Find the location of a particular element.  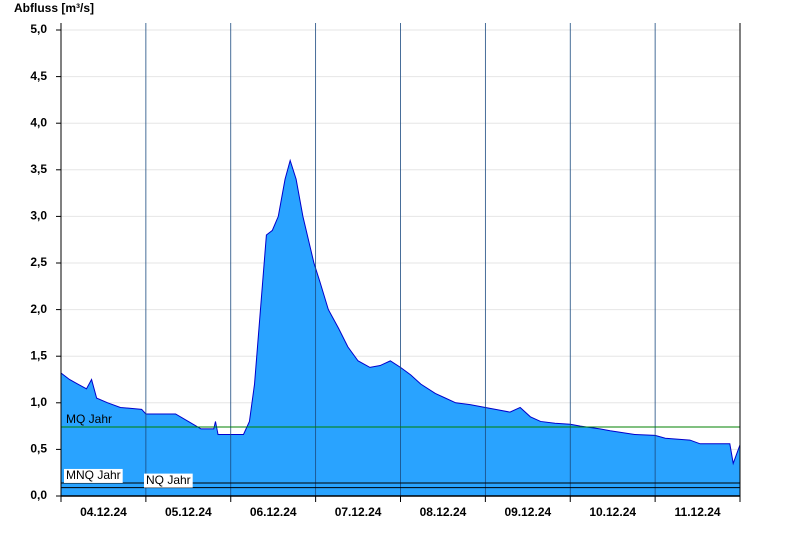

reference-label: MNQ Jahr is located at coordinates (93, 475).